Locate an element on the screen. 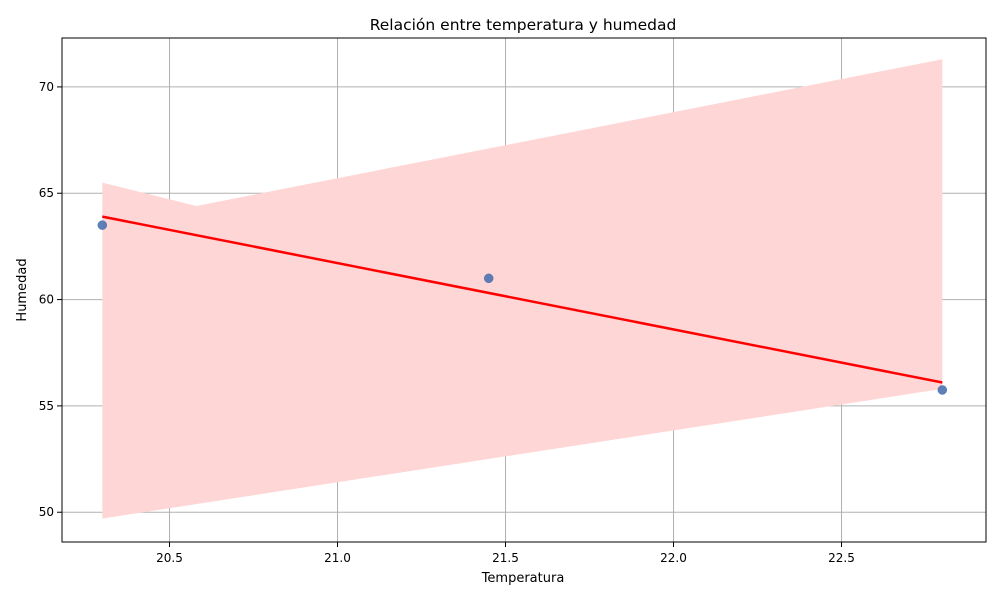 The height and width of the screenshot is (604, 1000). x-tick-label: 21.5 is located at coordinates (505, 558).